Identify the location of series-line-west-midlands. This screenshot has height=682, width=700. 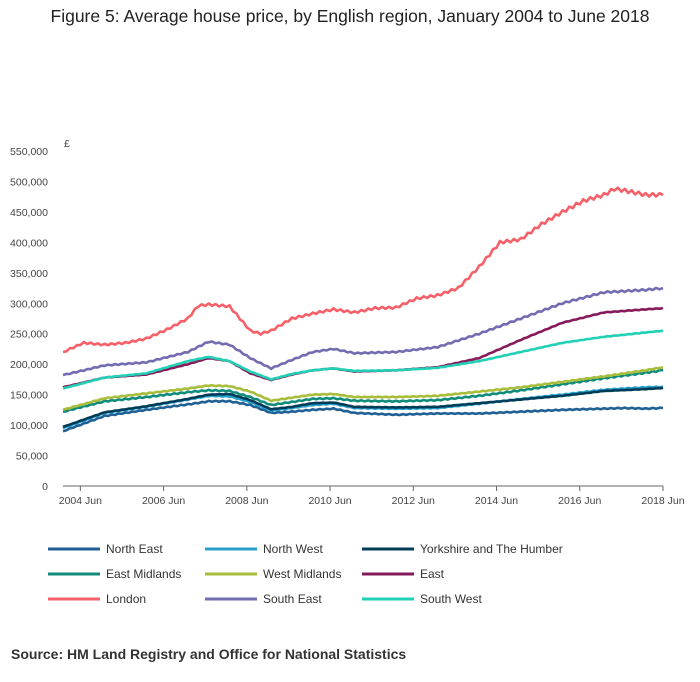
(363, 388).